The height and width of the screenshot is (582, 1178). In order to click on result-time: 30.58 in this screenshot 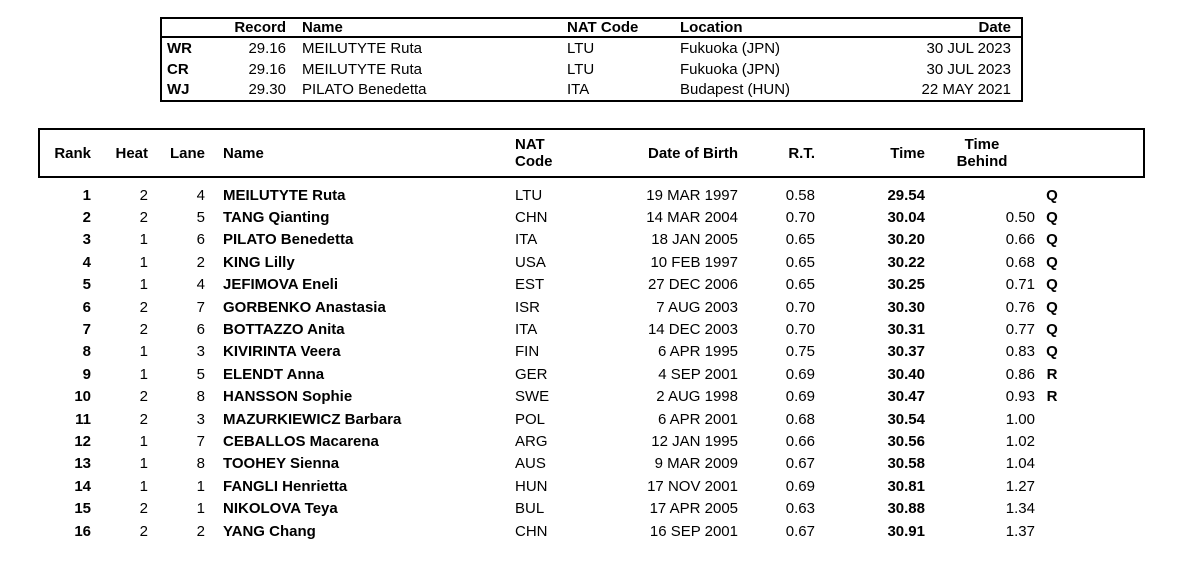, I will do `click(906, 464)`.